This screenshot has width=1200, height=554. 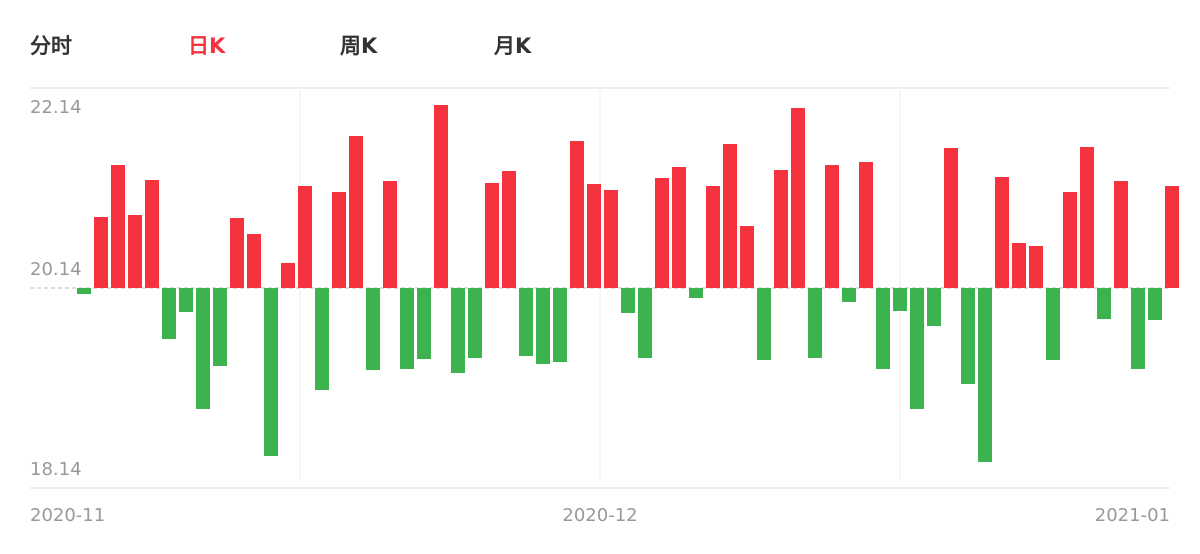 What do you see at coordinates (51, 46) in the screenshot?
I see `tab: 分时` at bounding box center [51, 46].